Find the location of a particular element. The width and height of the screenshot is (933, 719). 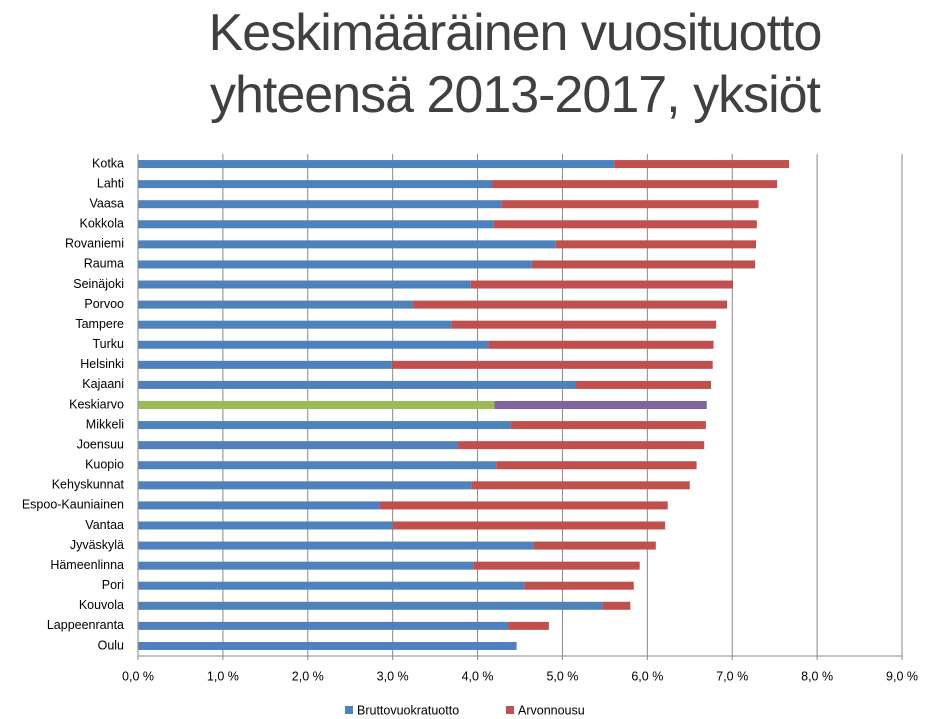

y-tick-label: Vantaa is located at coordinates (104, 525).